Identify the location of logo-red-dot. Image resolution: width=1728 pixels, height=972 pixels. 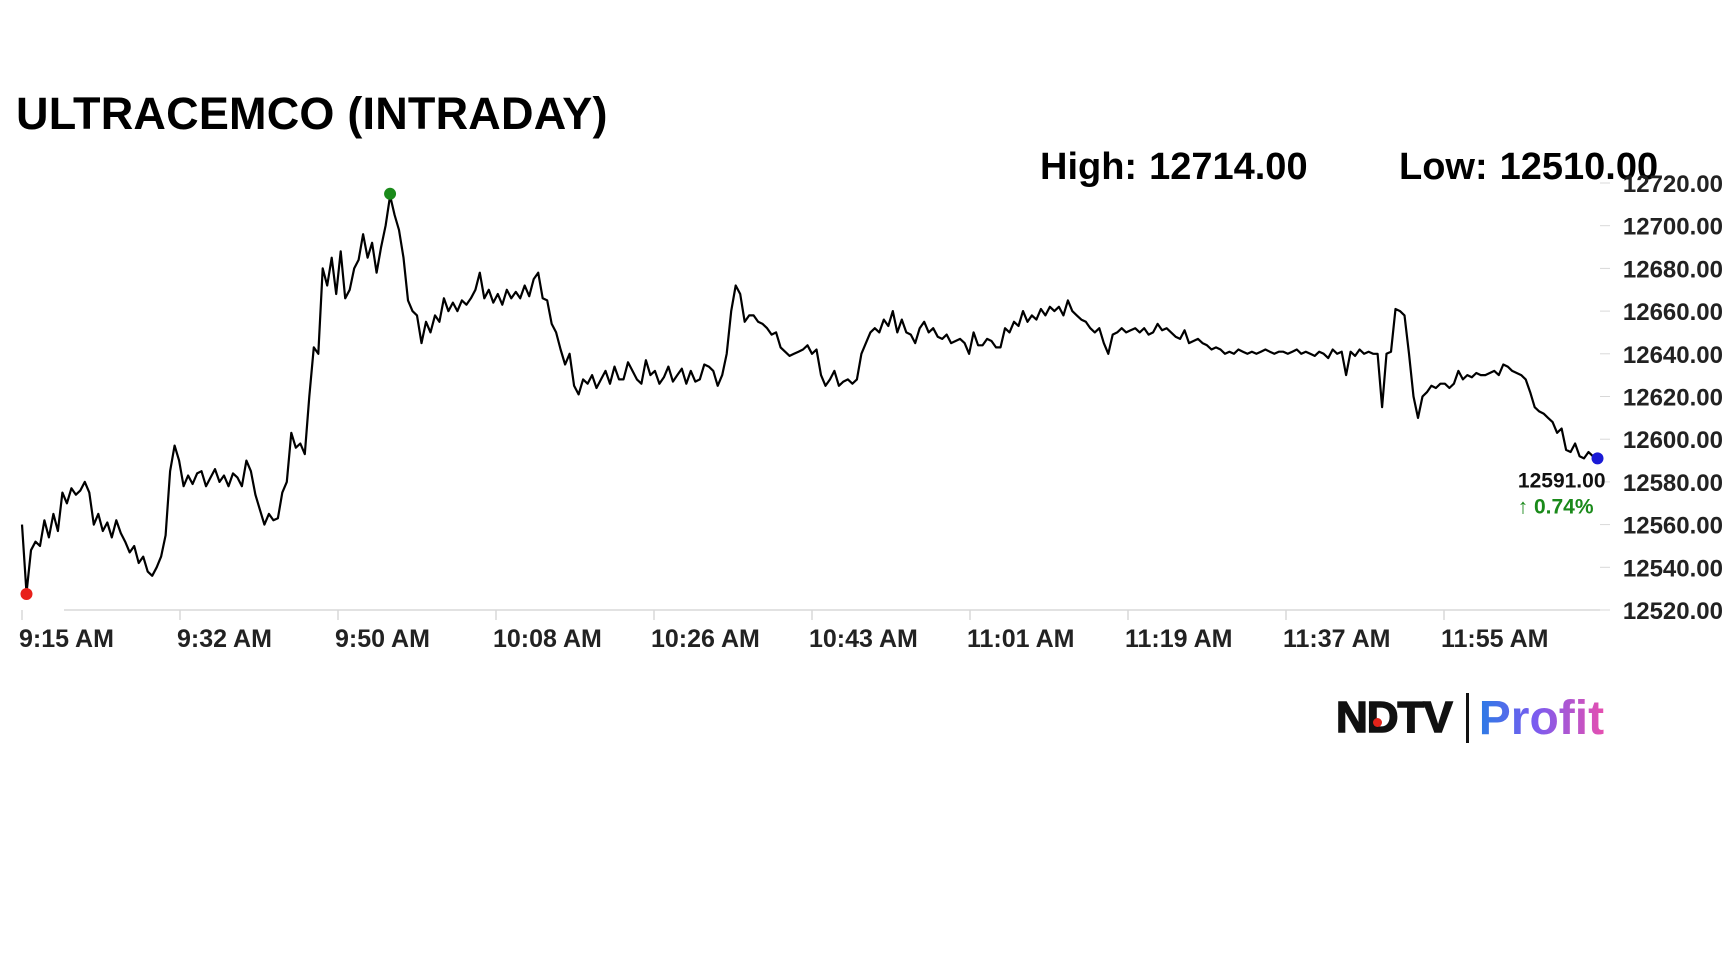
(1377, 722).